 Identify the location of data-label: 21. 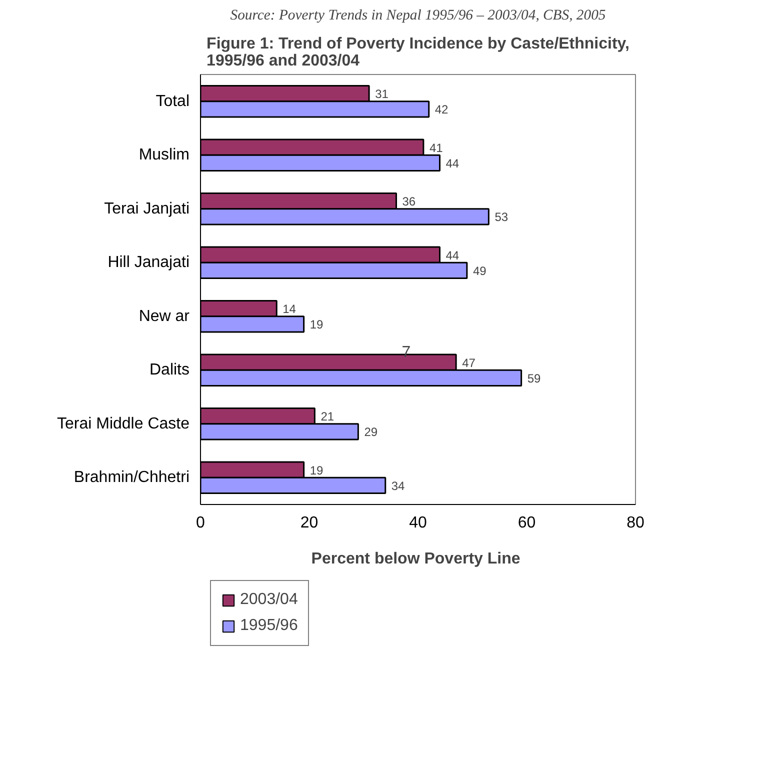
(327, 417).